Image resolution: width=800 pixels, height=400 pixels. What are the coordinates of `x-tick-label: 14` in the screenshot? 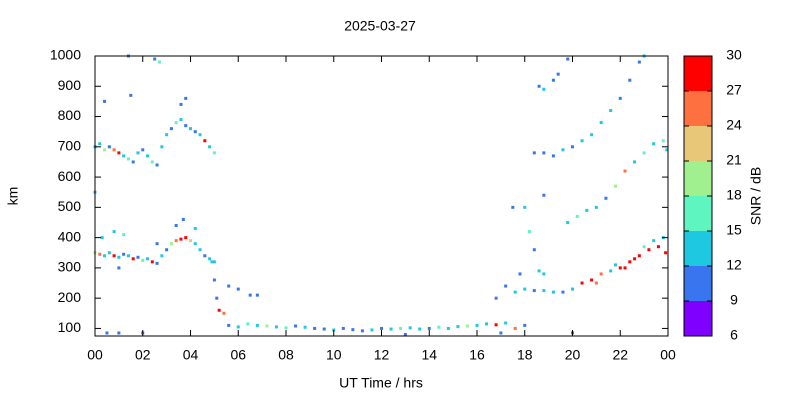 It's located at (429, 355).